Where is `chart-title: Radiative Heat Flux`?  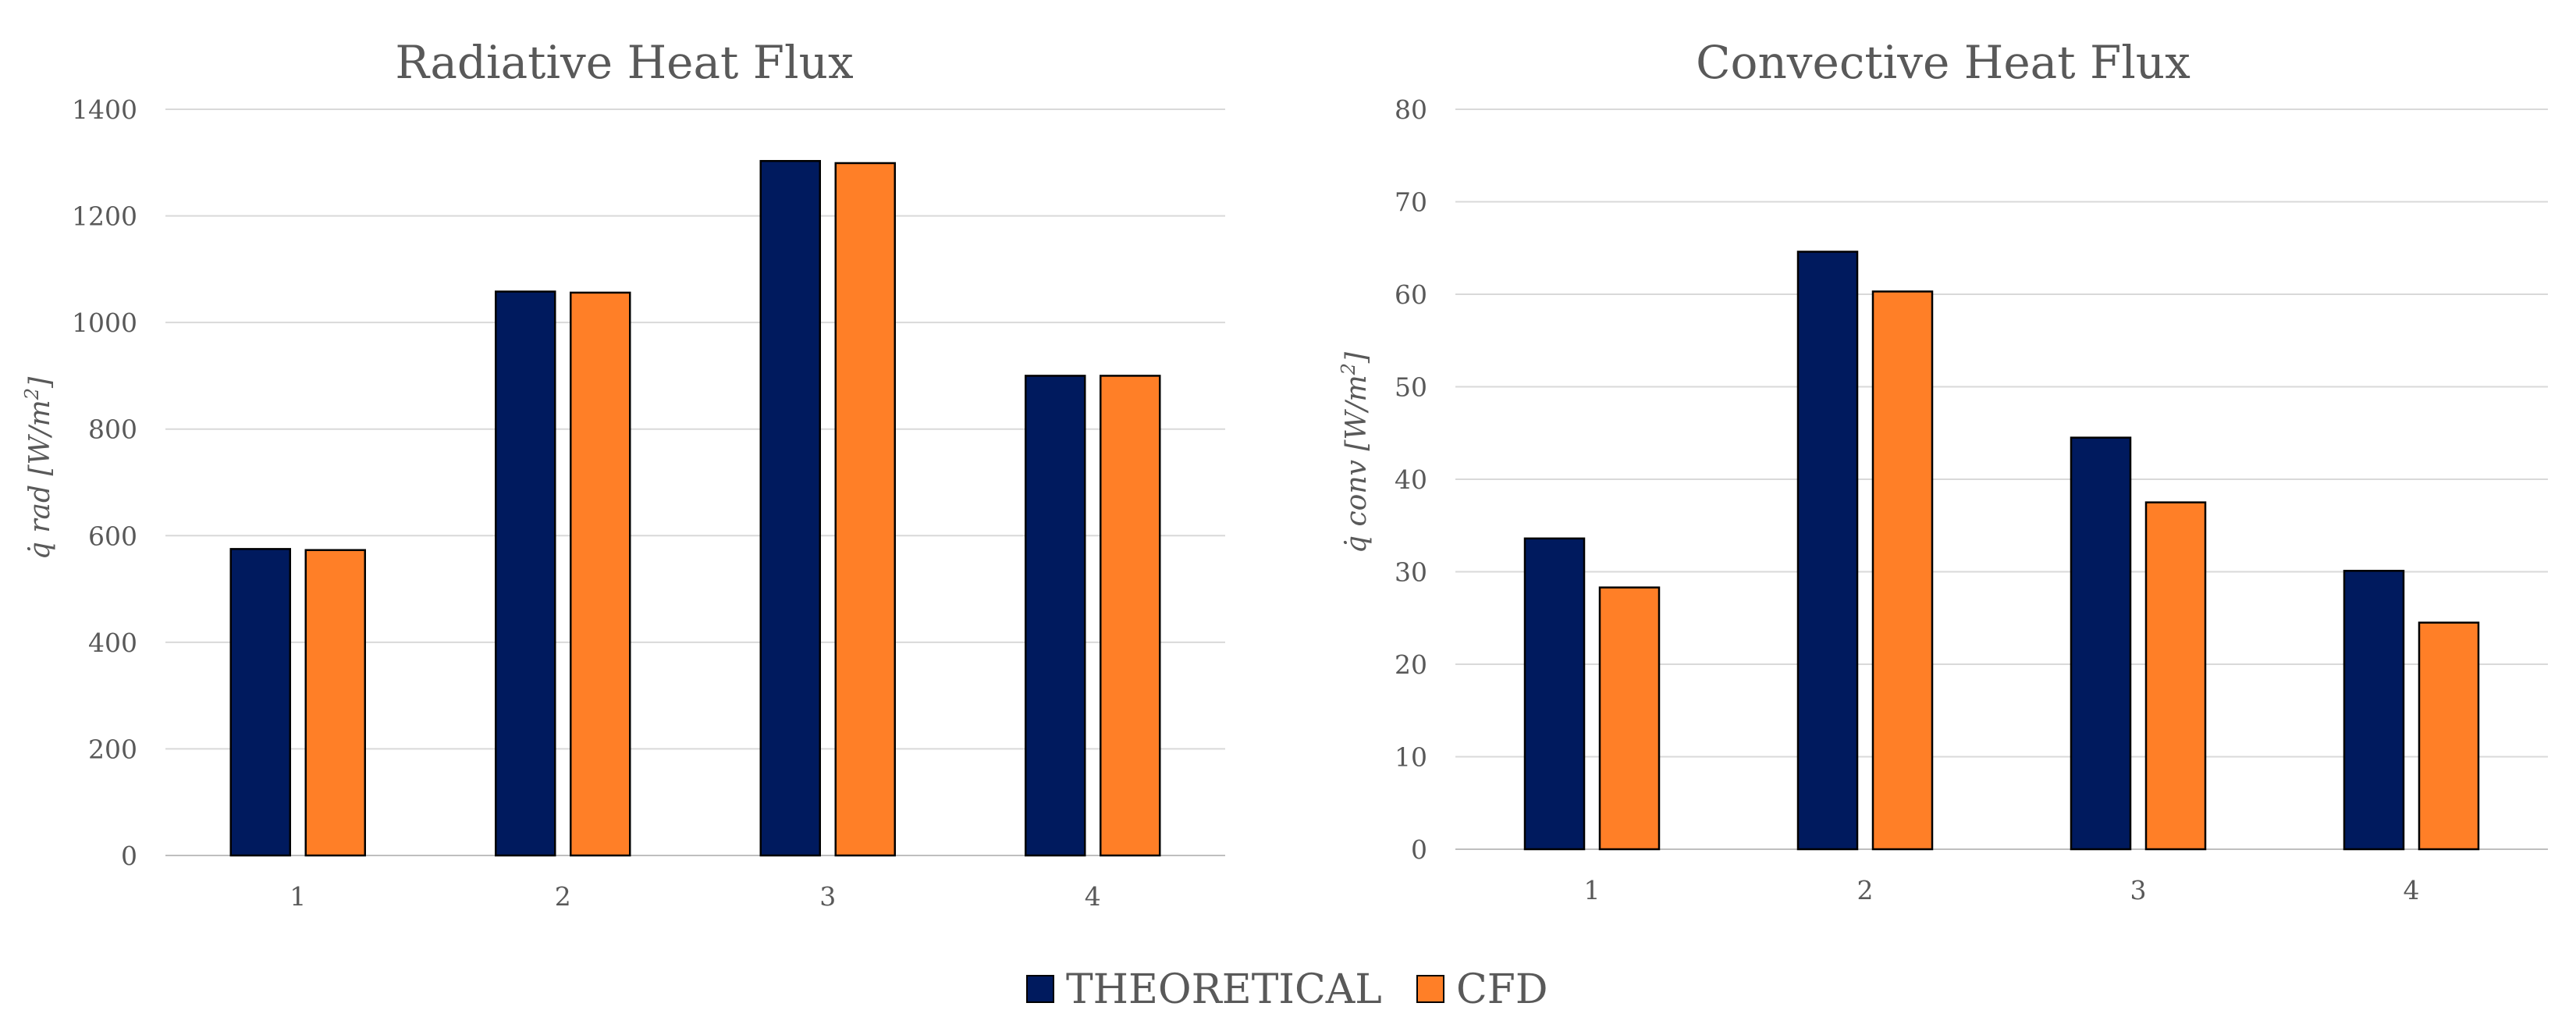
chart-title: Radiative Heat Flux is located at coordinates (624, 62).